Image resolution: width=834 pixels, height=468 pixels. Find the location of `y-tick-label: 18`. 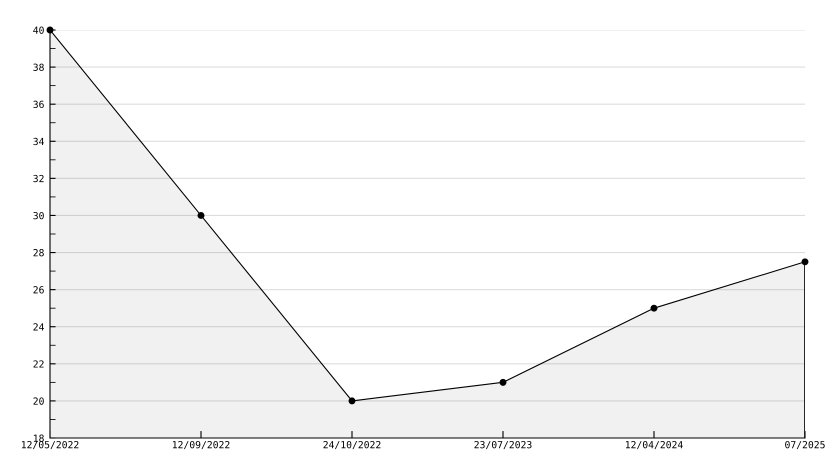

y-tick-label: 18 is located at coordinates (39, 438).